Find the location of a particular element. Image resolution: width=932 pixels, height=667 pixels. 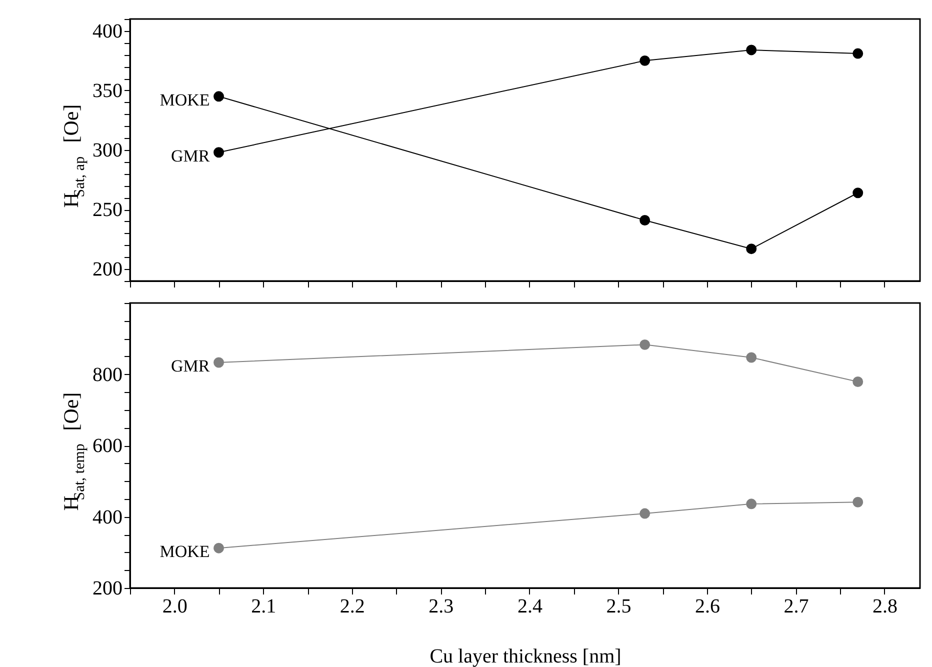

x-tick-label: 2.6 is located at coordinates (707, 607).